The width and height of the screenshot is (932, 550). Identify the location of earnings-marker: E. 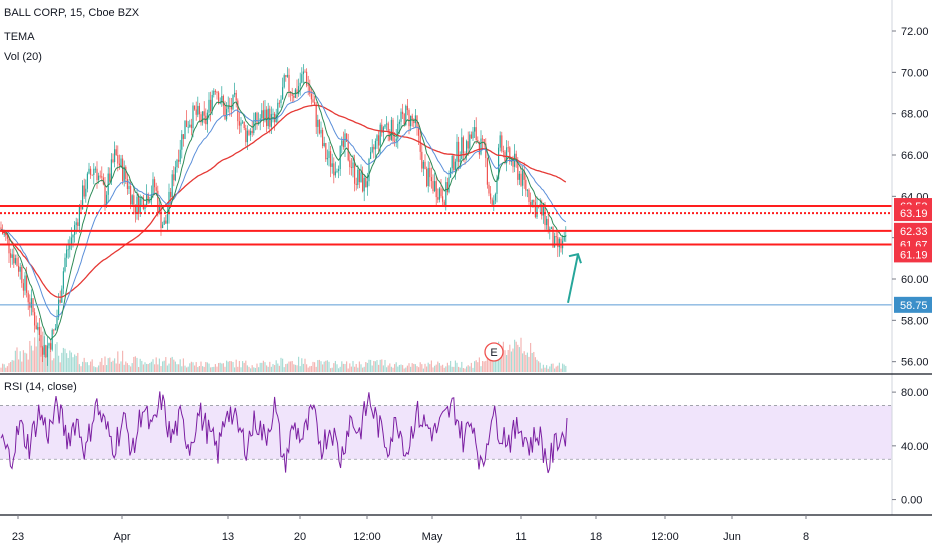
(494, 352).